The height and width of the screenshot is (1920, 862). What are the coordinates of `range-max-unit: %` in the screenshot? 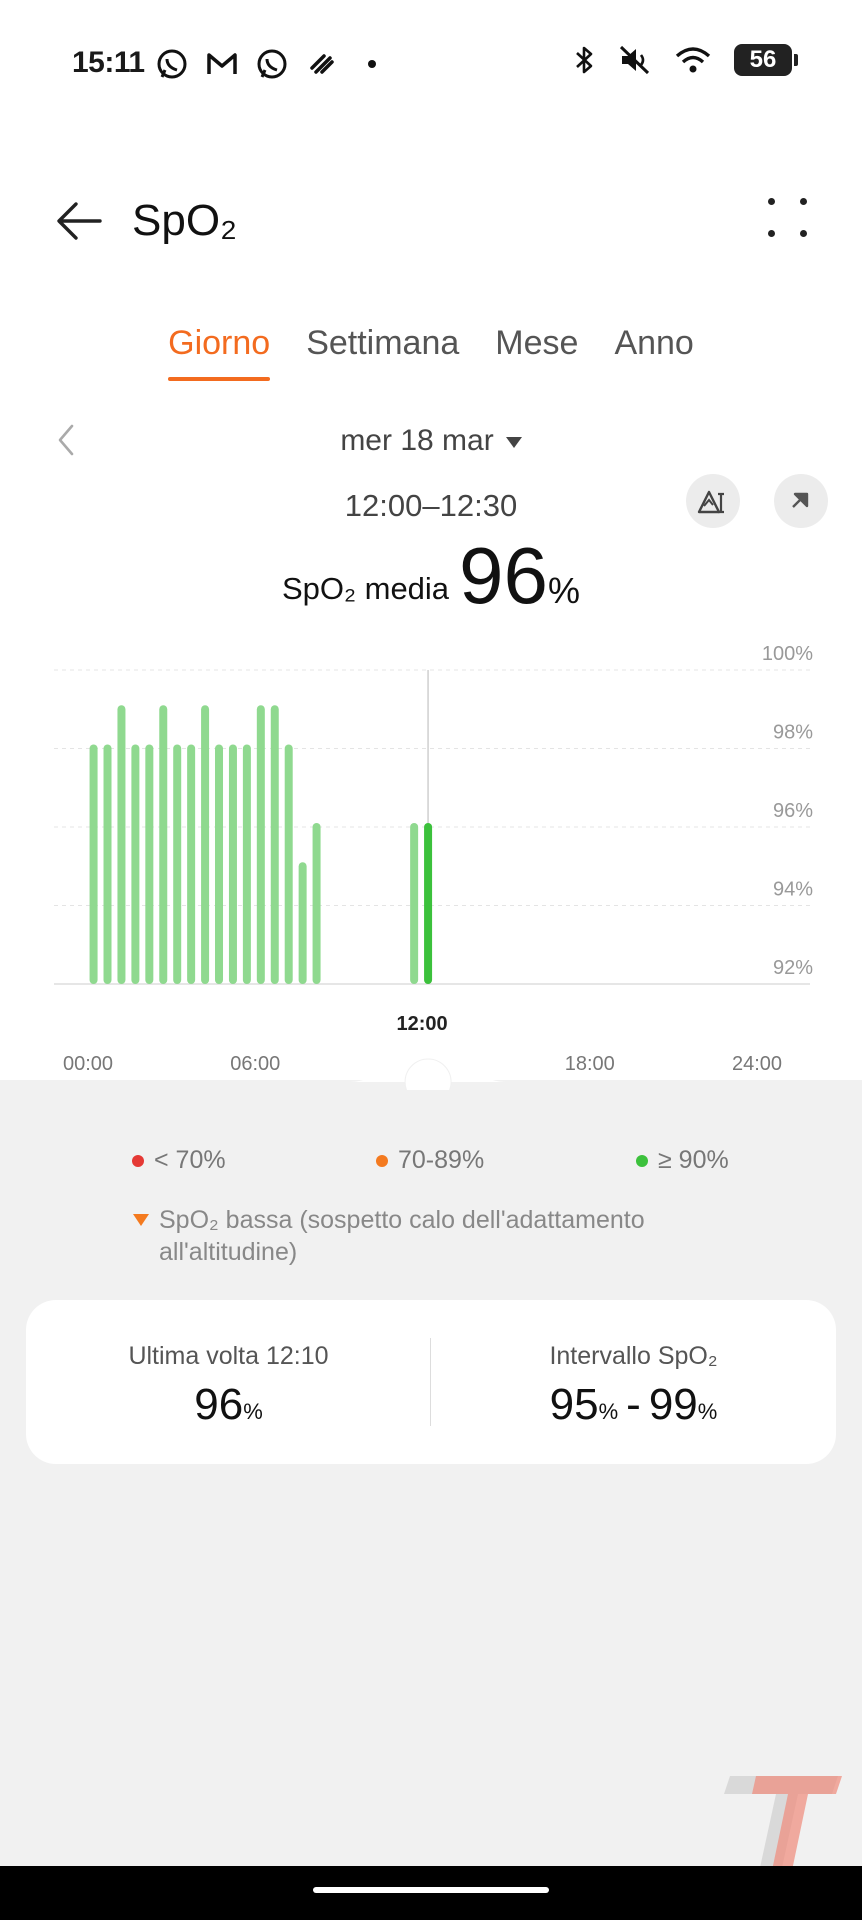 It's located at (707, 1411).